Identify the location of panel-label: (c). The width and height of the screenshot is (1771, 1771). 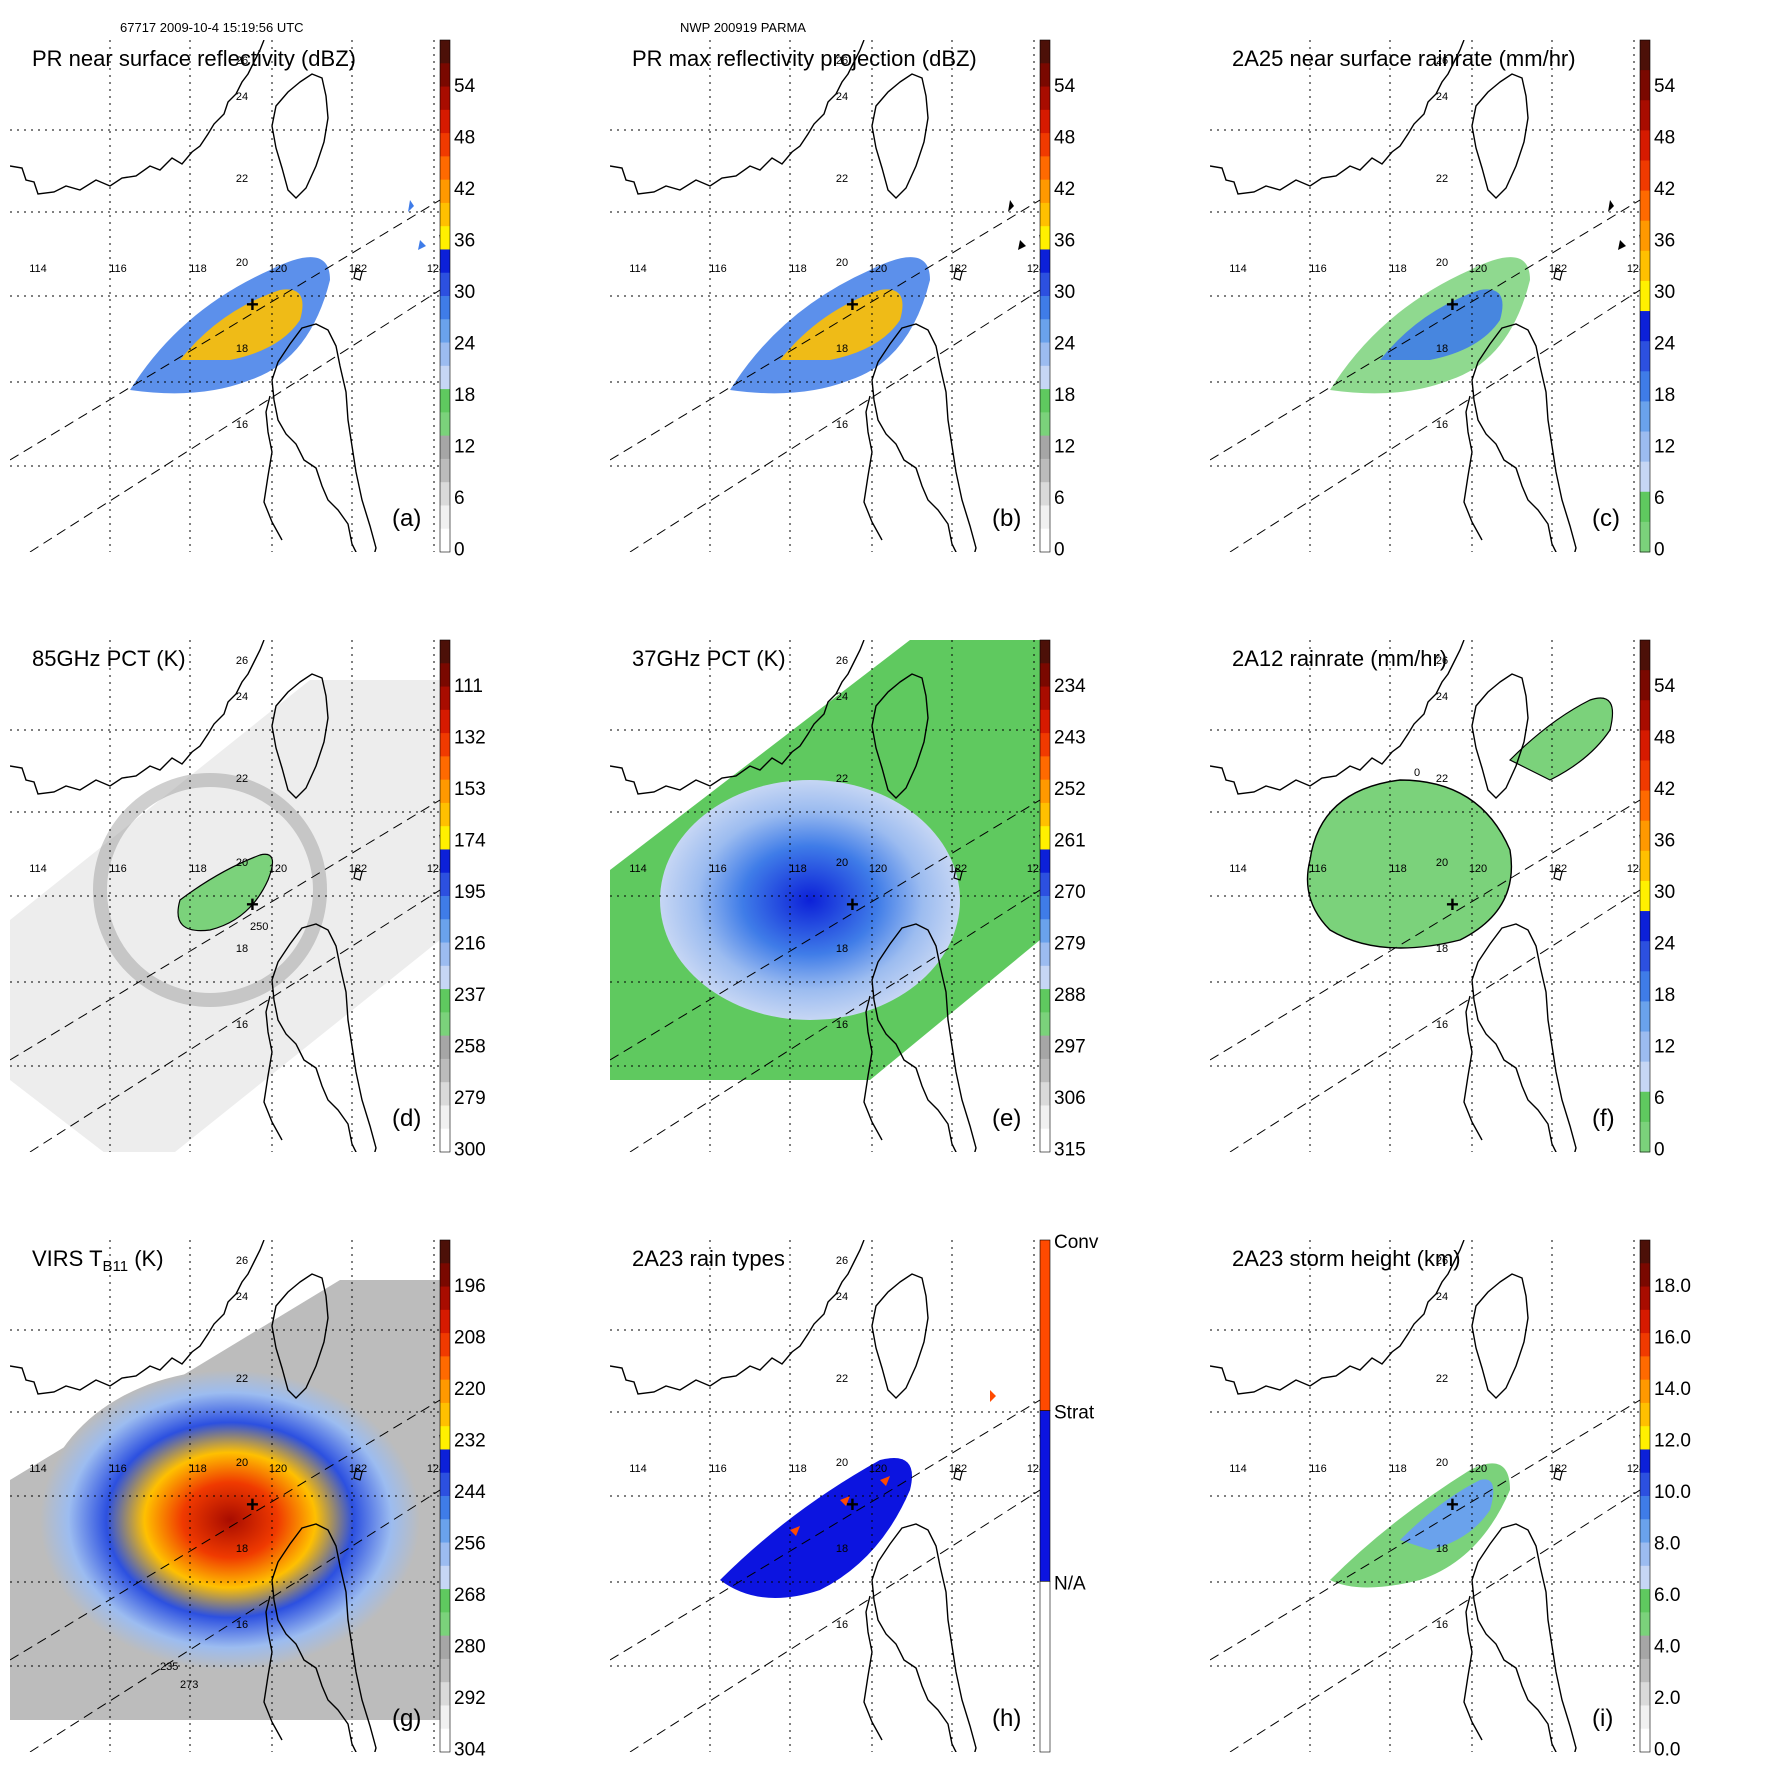
(1606, 518).